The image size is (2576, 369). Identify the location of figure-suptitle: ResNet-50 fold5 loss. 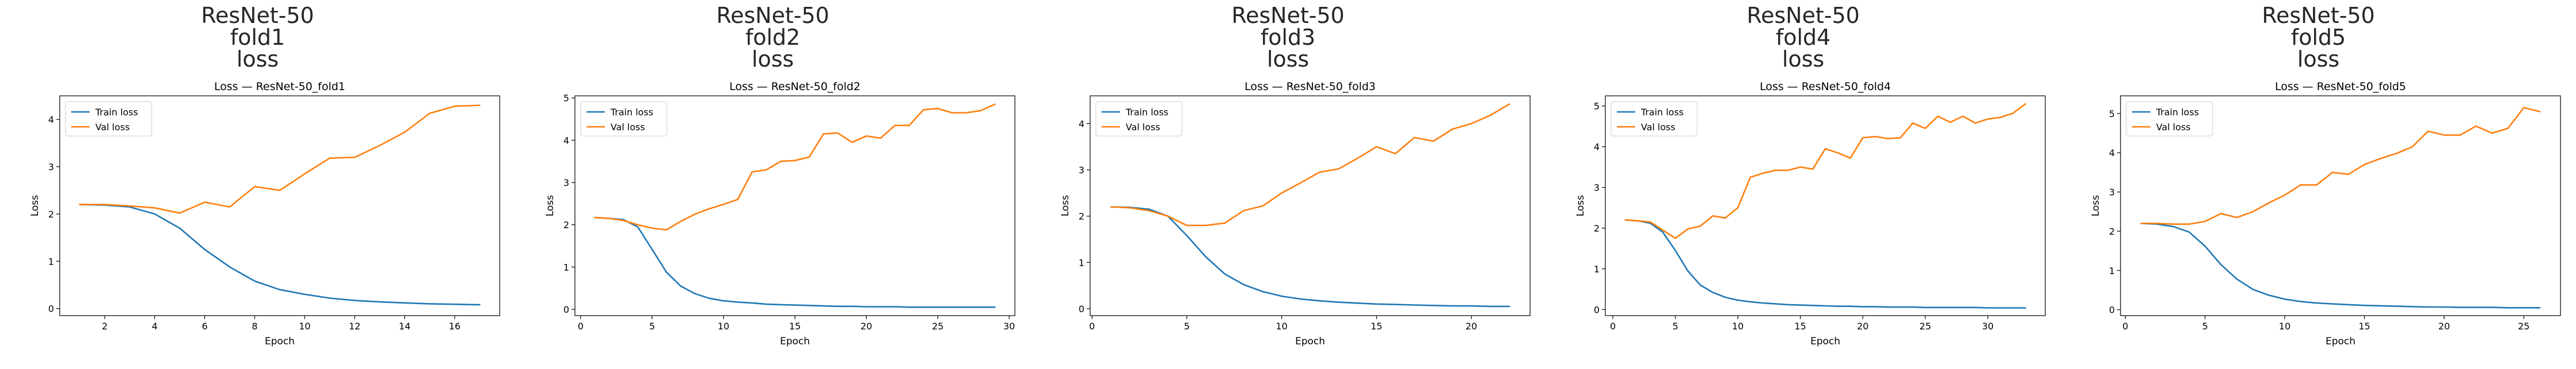
(2318, 37).